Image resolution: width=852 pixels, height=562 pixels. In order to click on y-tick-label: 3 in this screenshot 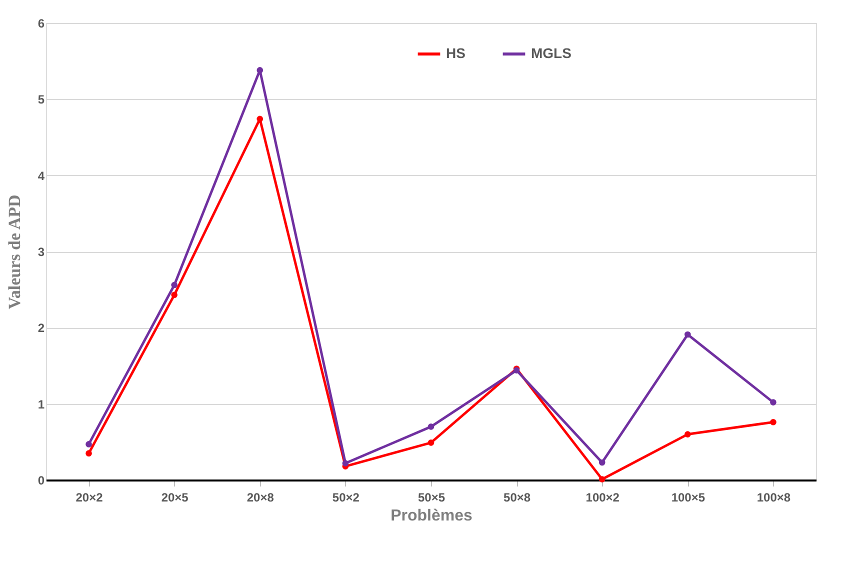, I will do `click(41, 252)`.